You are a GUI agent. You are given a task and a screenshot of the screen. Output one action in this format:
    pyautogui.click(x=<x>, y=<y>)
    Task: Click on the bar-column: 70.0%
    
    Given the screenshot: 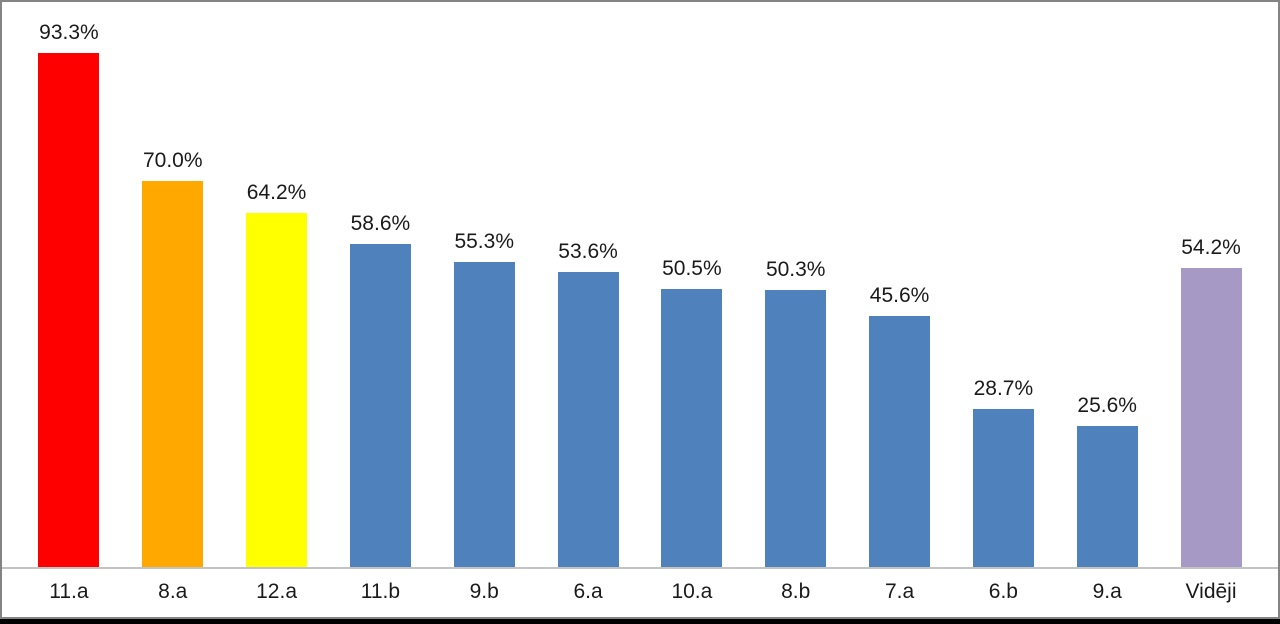 What is the action you would take?
    pyautogui.click(x=173, y=358)
    